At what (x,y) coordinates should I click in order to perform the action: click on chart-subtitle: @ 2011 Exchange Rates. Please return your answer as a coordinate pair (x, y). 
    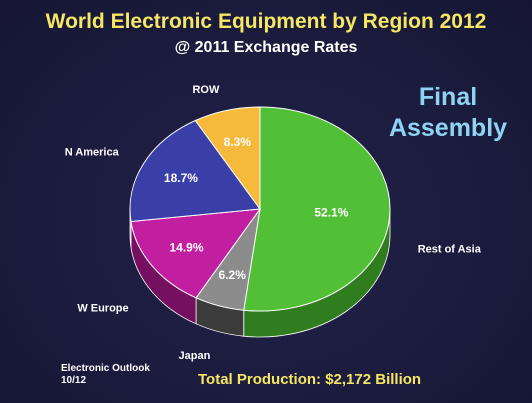
    Looking at the image, I should click on (266, 47).